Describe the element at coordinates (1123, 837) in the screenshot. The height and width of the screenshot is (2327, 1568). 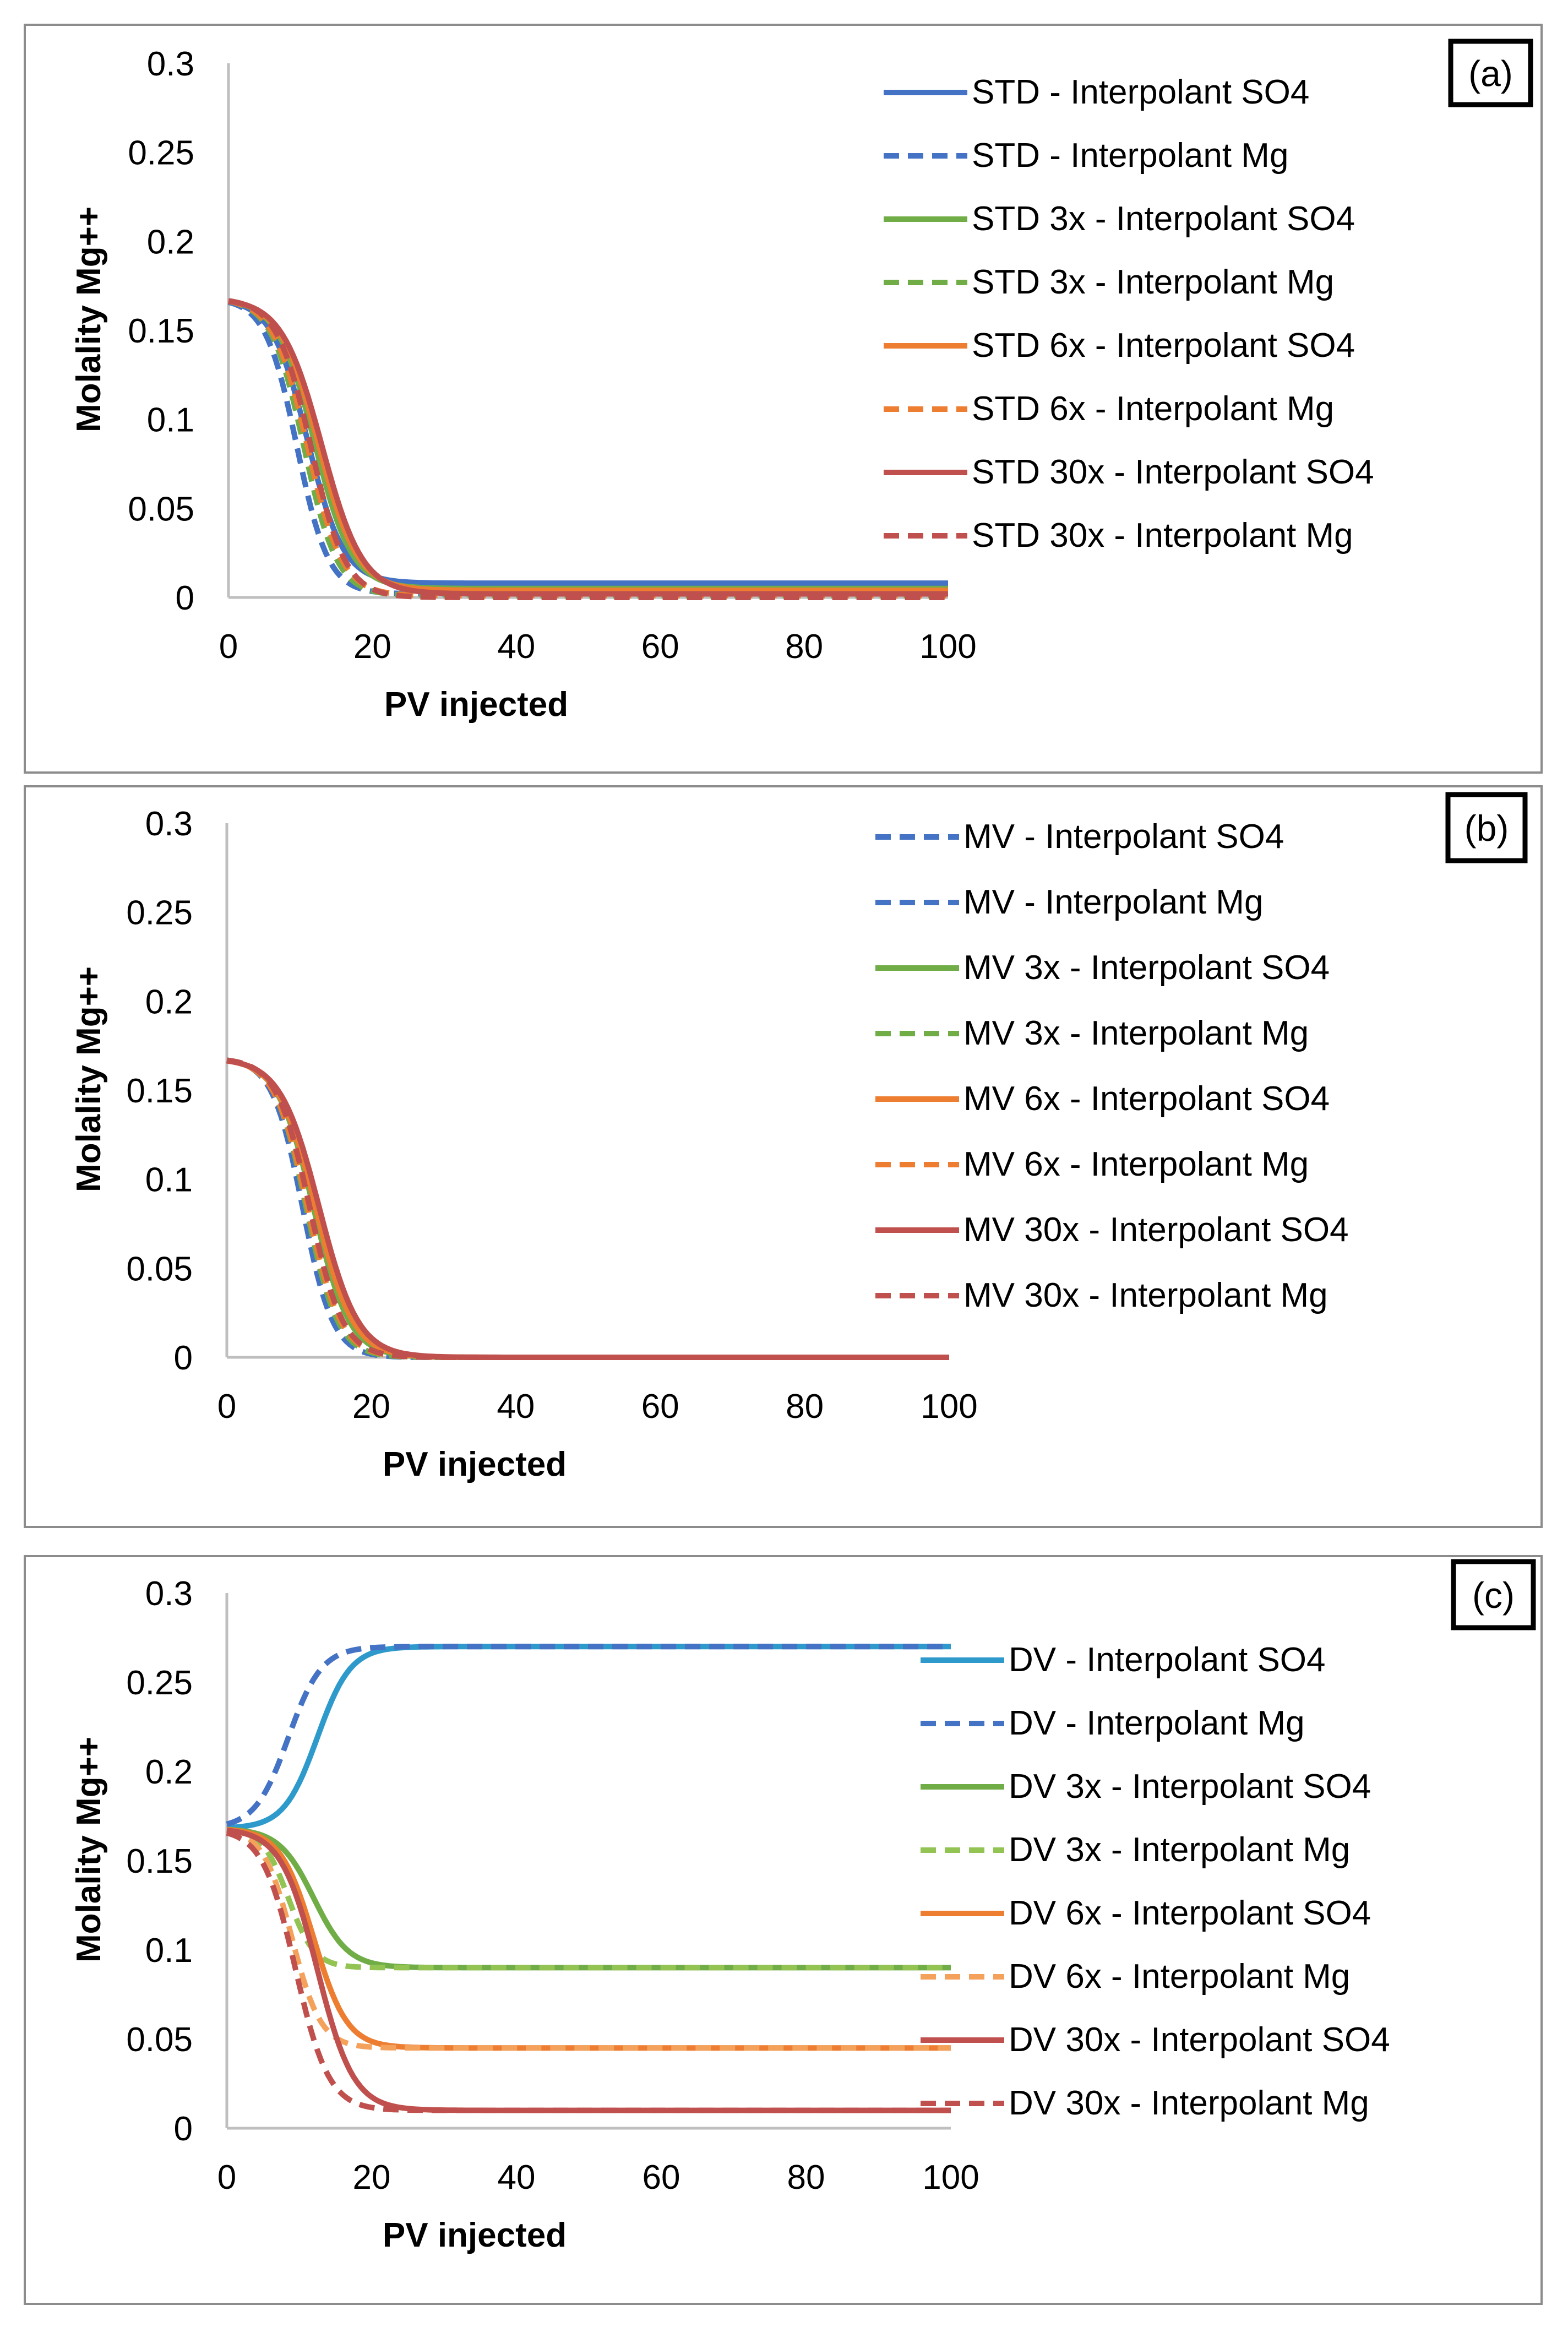
I see `legend-entry: MV - Interpolant SO4` at that location.